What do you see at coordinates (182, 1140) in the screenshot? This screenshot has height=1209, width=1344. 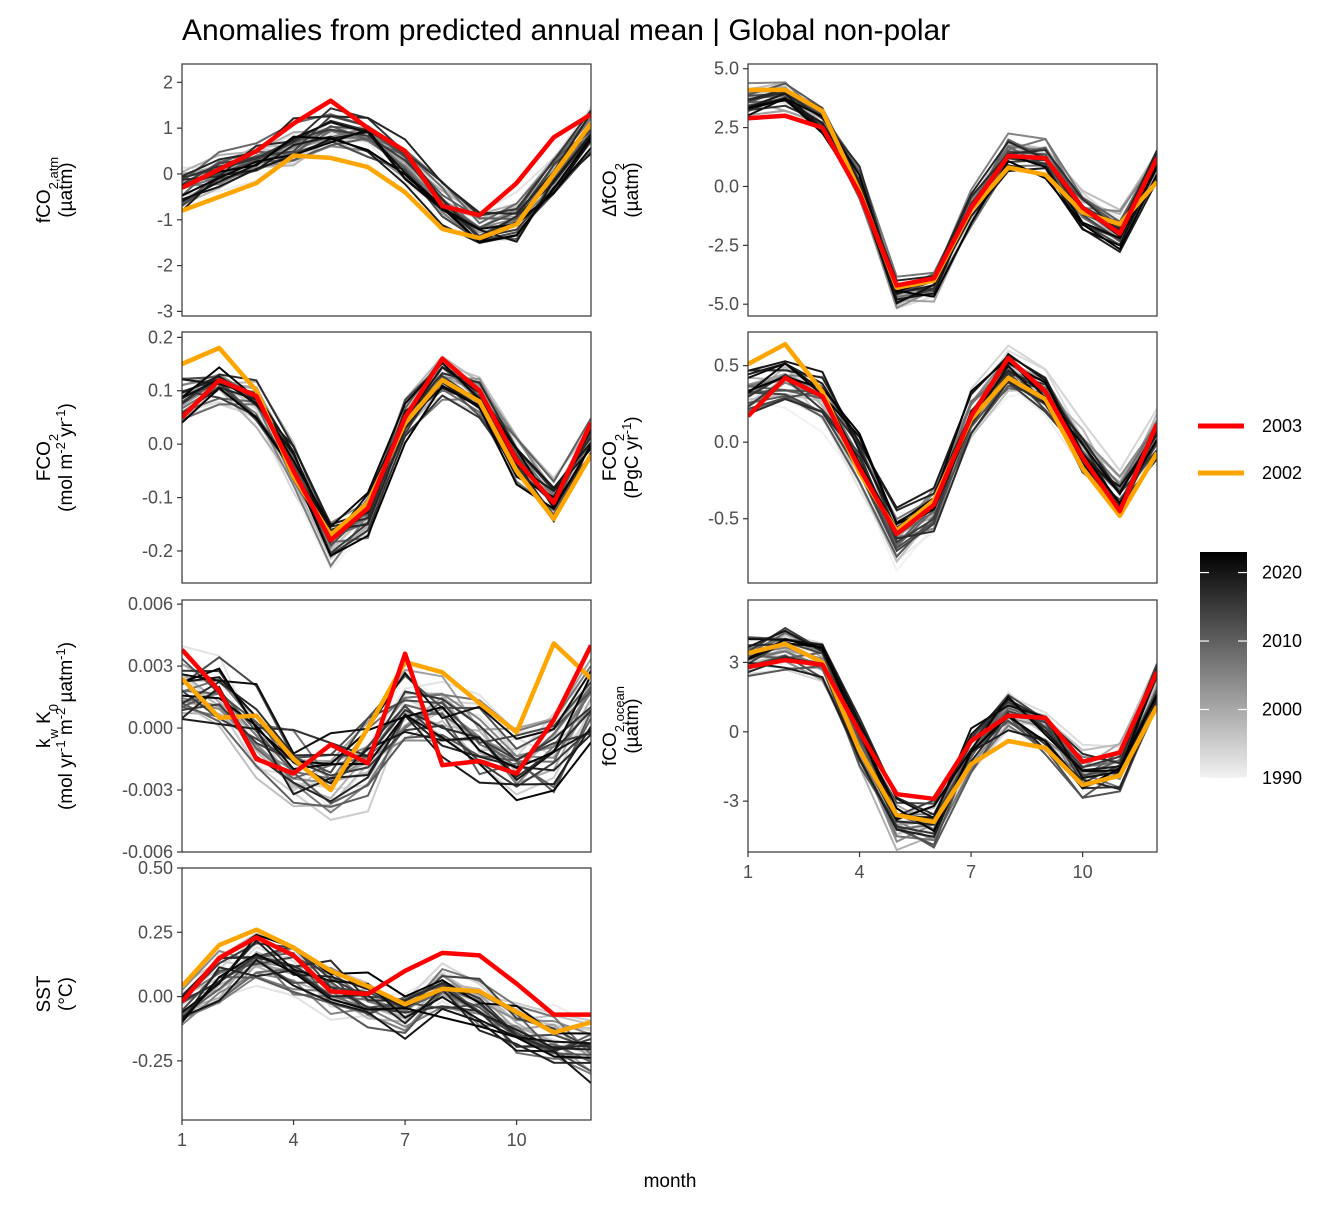 I see `x-tick-label: 1` at bounding box center [182, 1140].